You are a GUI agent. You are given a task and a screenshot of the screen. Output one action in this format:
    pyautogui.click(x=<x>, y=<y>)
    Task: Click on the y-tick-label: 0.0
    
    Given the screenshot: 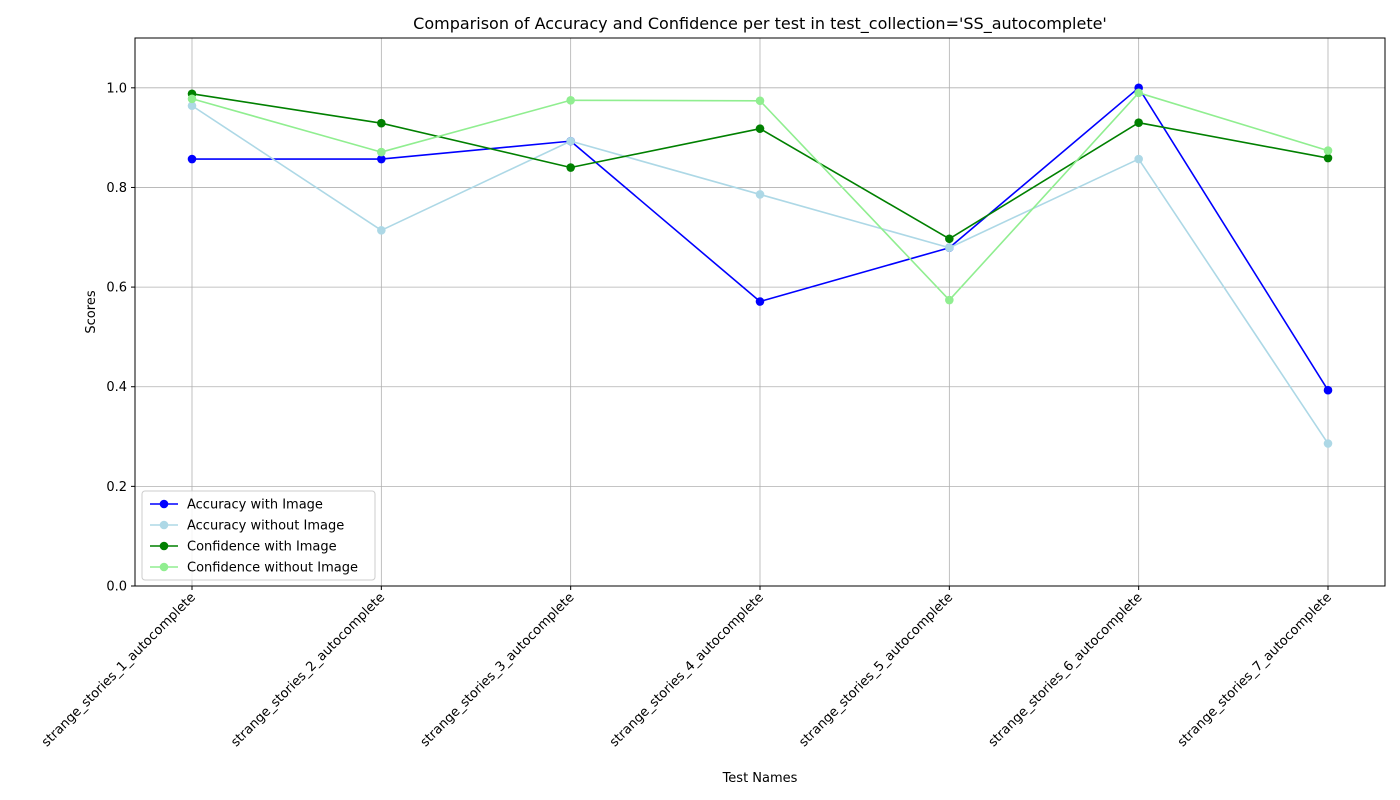 What is the action you would take?
    pyautogui.click(x=116, y=587)
    